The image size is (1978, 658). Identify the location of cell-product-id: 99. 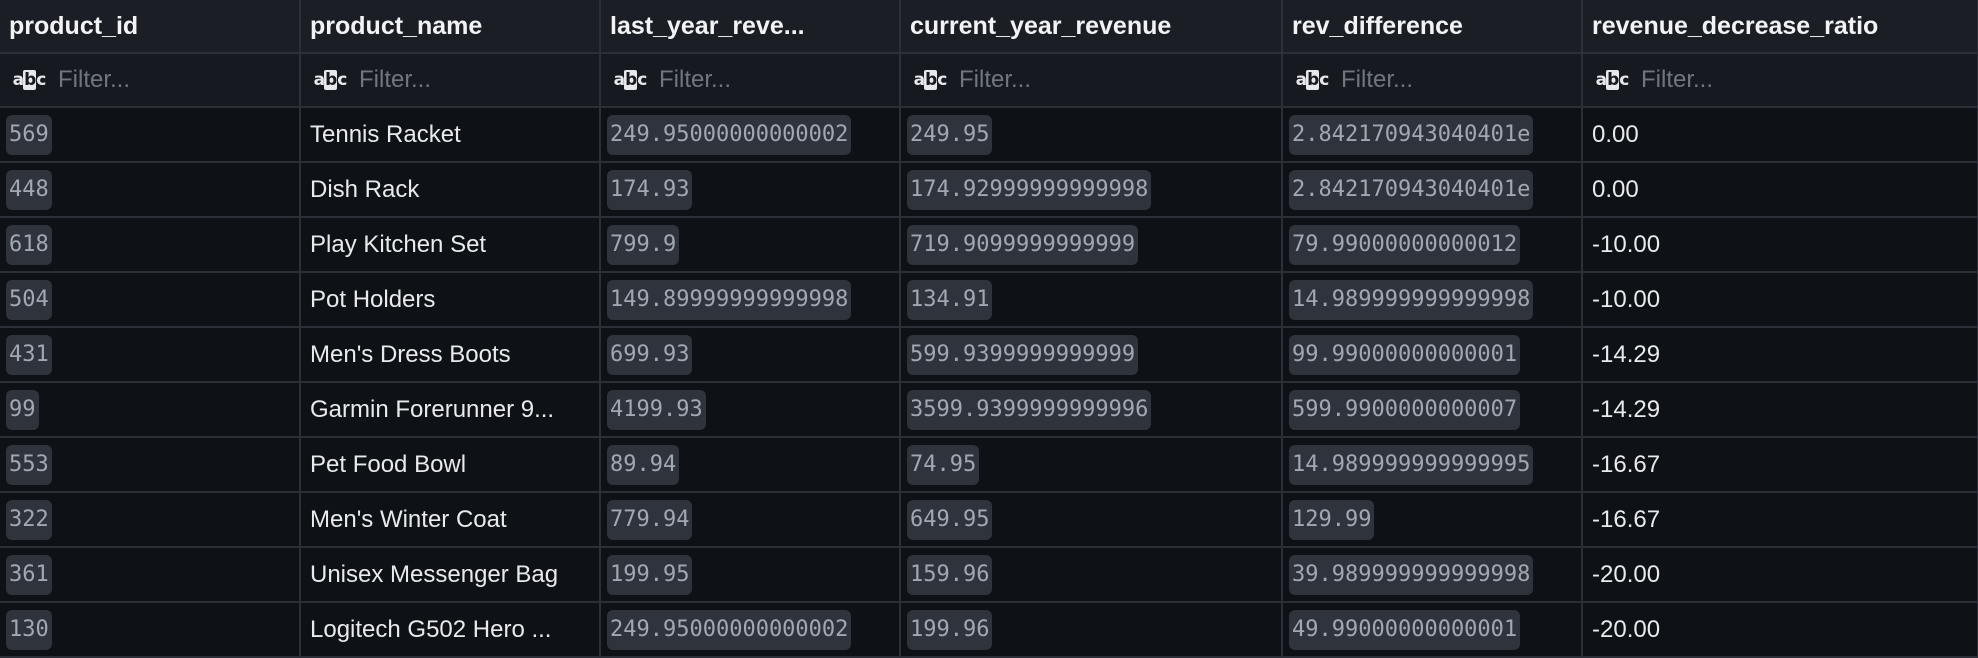
(150, 410).